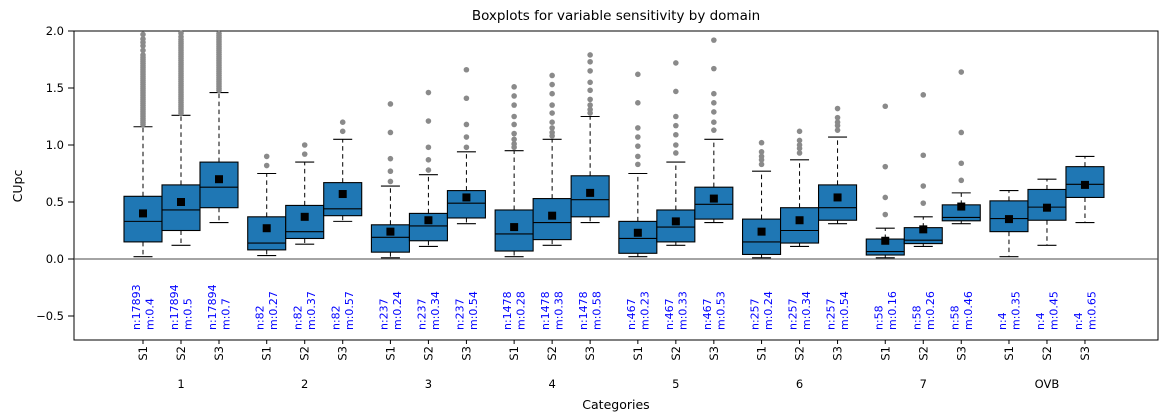  I want to click on annotation-m: m:0.54, so click(844, 310).